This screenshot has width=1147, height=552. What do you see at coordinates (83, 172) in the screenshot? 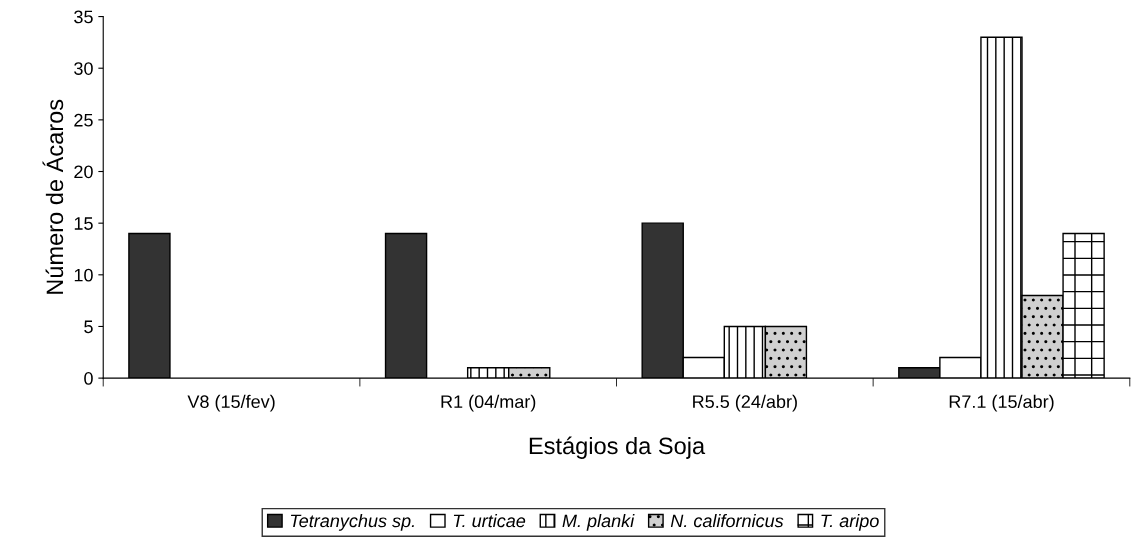
I see `y-tick-label: 20` at bounding box center [83, 172].